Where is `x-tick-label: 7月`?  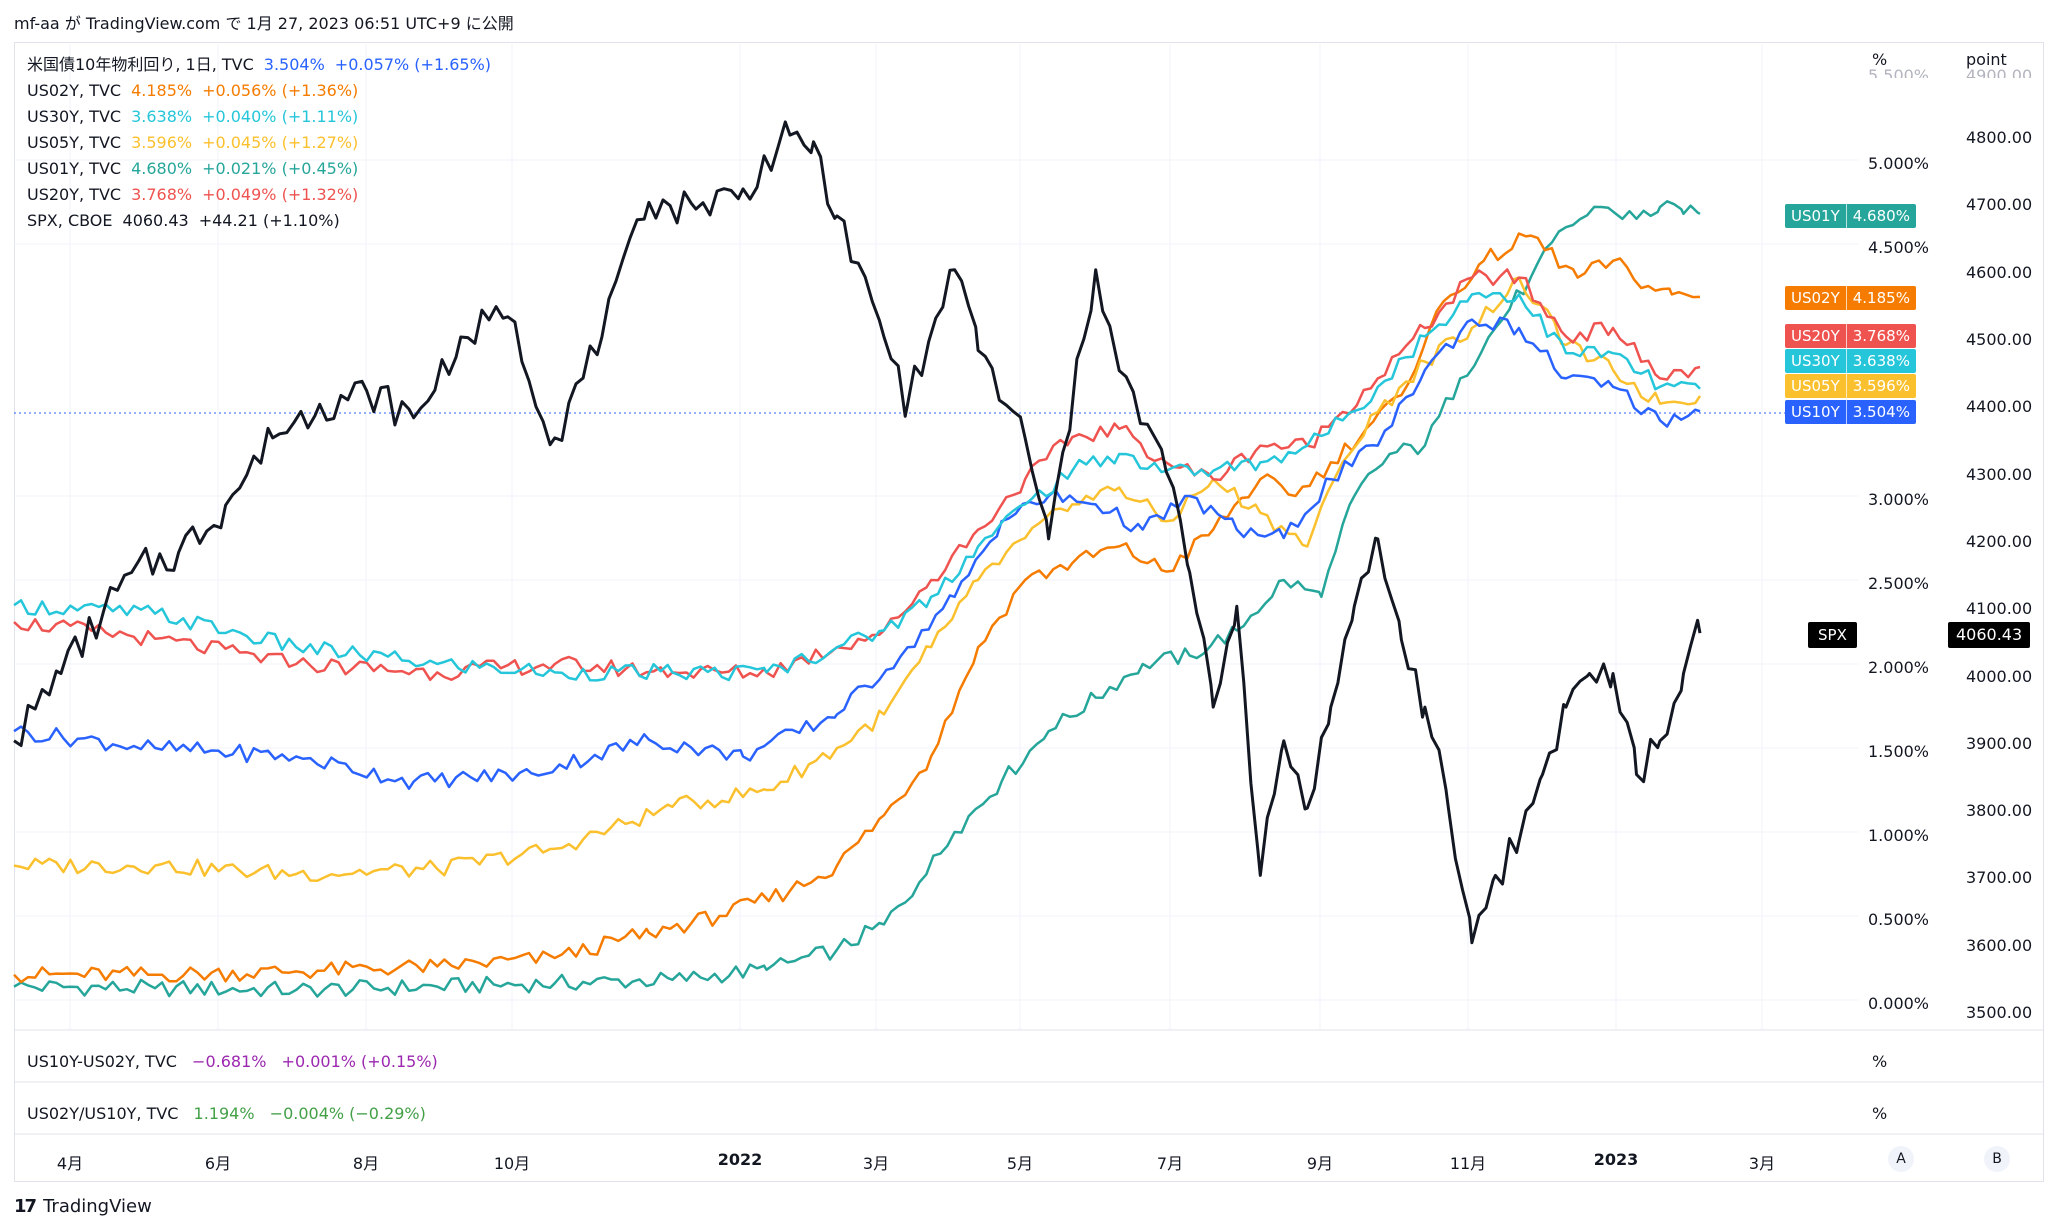
x-tick-label: 7月 is located at coordinates (1170, 1163).